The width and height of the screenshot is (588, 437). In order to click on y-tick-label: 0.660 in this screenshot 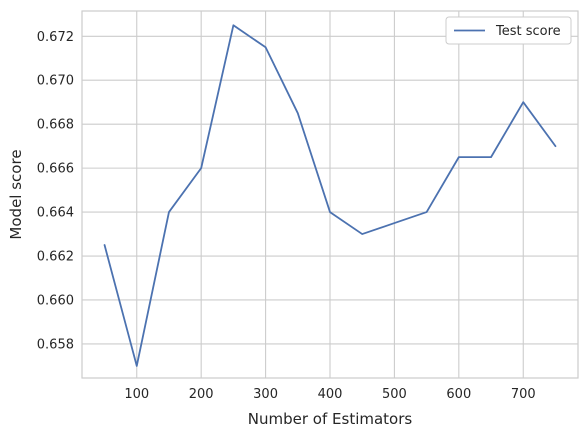, I will do `click(55, 300)`.